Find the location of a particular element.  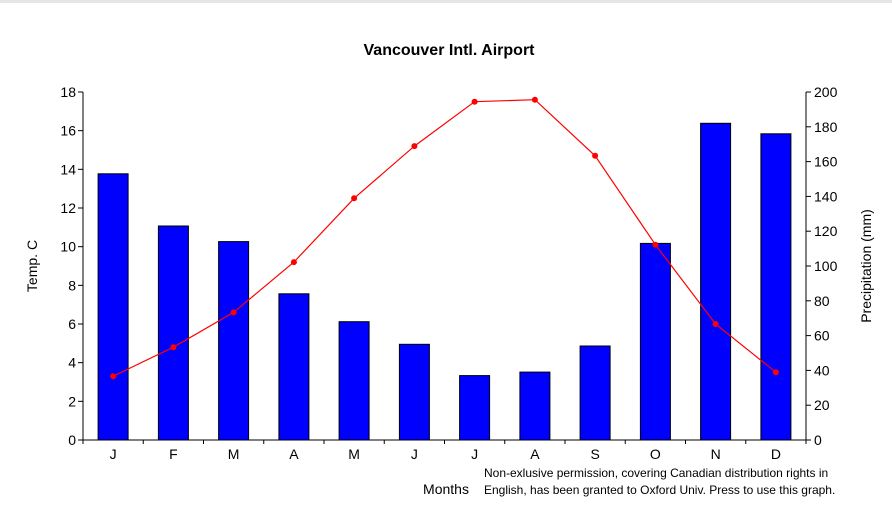

y-tick-label: 12 is located at coordinates (68, 208).